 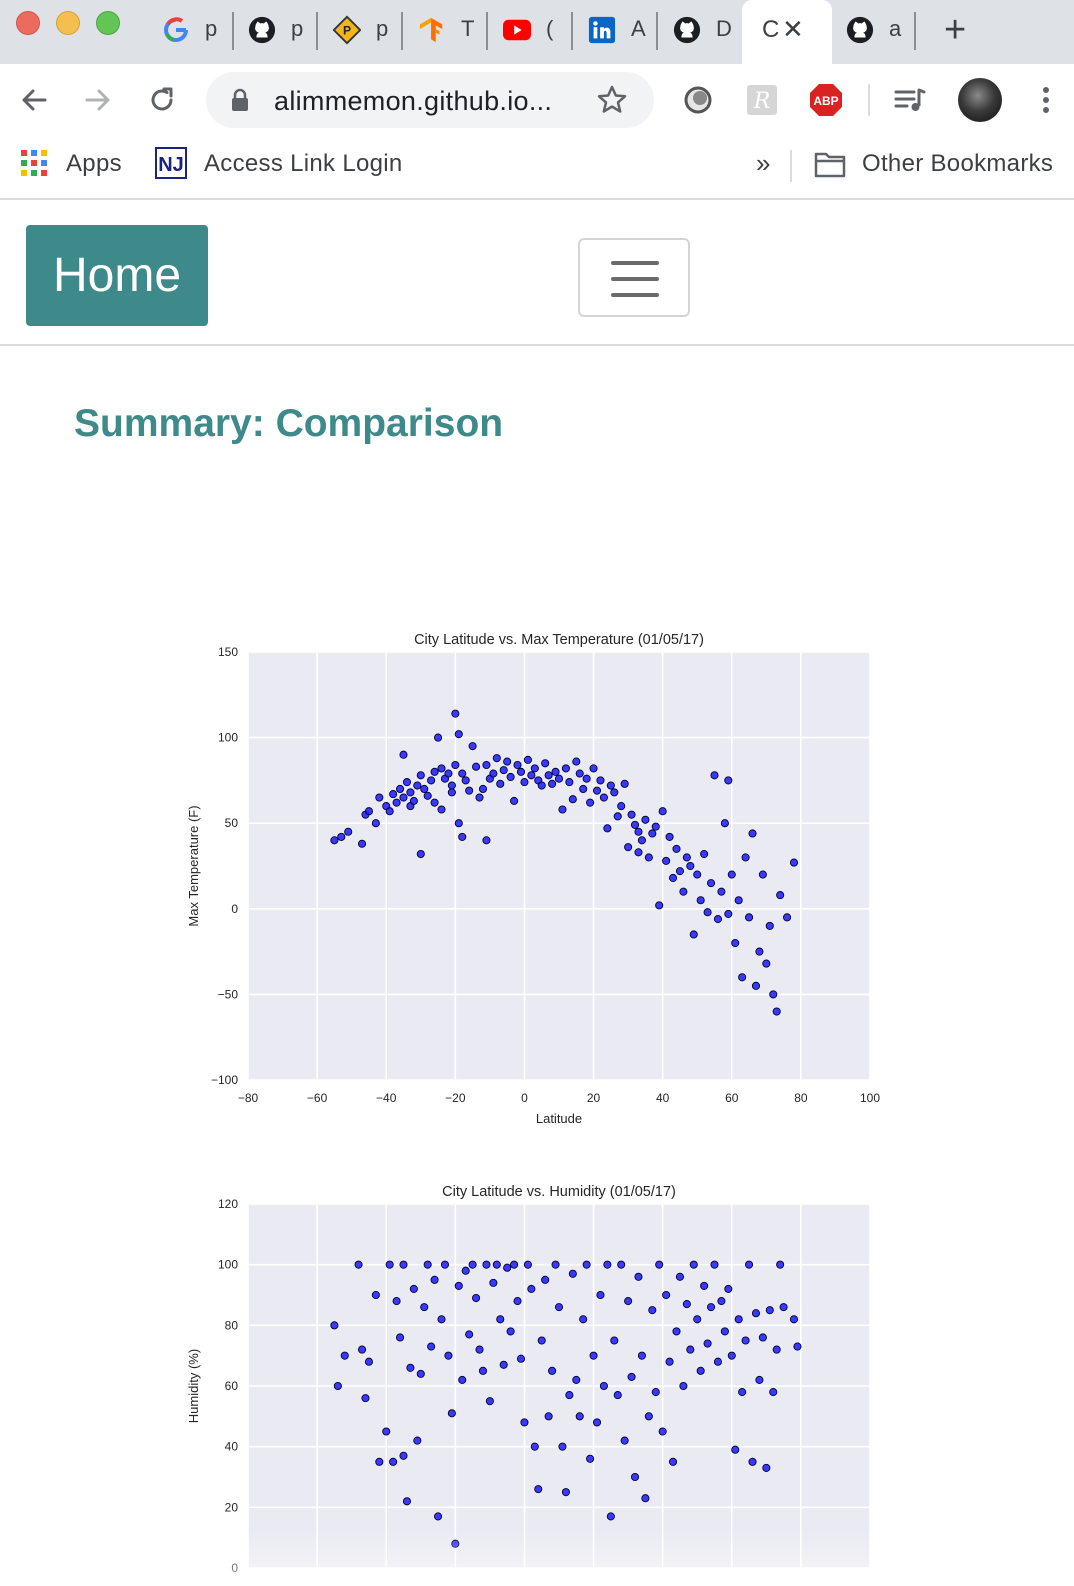 I want to click on minimize-window-button, so click(x=68, y=23).